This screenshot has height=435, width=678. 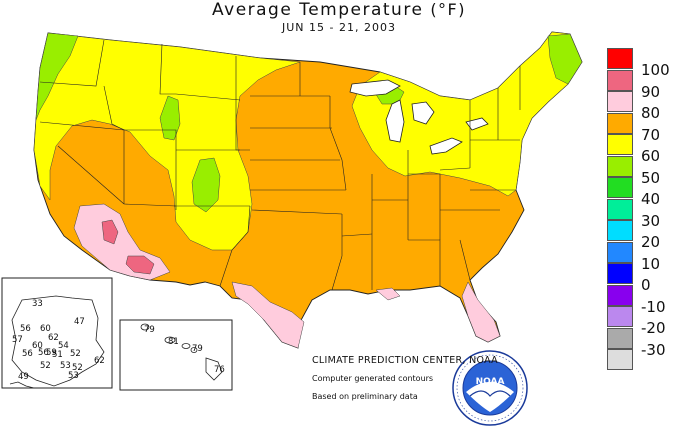 I want to click on alaska-station: 51, so click(x=57, y=355).